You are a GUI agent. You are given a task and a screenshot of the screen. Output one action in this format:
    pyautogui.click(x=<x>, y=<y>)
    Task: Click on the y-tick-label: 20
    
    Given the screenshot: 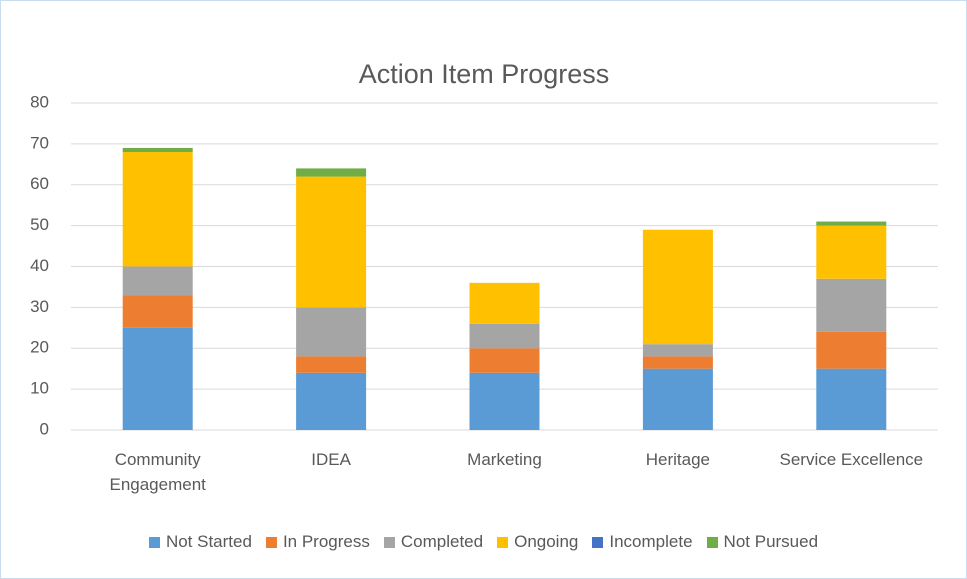 What is the action you would take?
    pyautogui.click(x=39, y=347)
    